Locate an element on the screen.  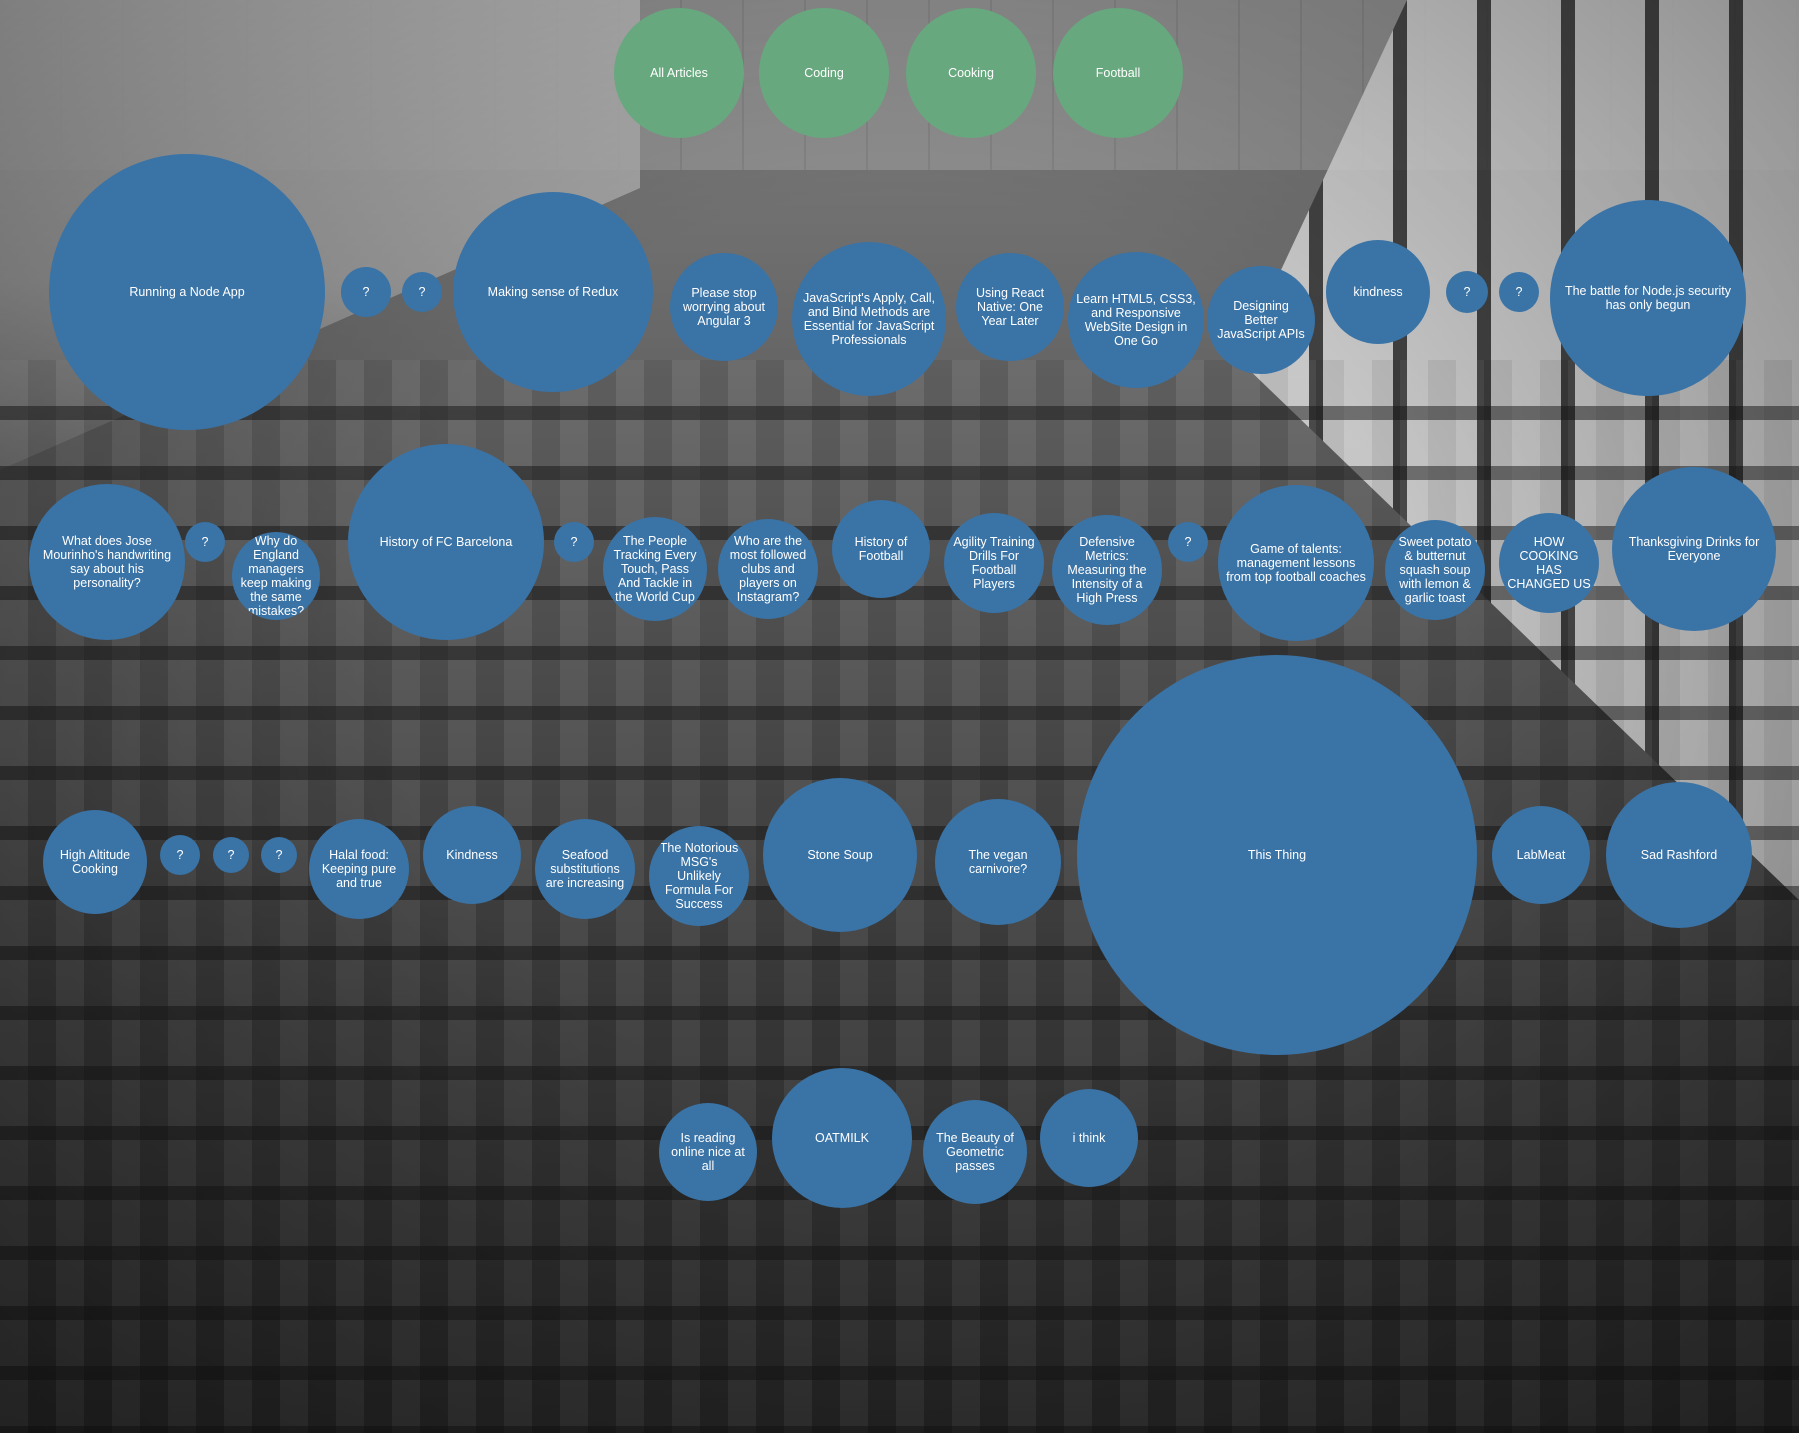
article-bubble-js-apis: Designing Better JavaScript APIs is located at coordinates (1261, 320).